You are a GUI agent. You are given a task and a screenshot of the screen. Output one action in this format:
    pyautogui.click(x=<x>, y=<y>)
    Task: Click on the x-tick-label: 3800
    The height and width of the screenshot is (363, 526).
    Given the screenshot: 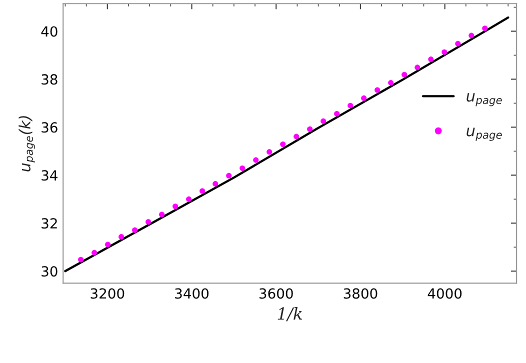 What is the action you would take?
    pyautogui.click(x=361, y=293)
    